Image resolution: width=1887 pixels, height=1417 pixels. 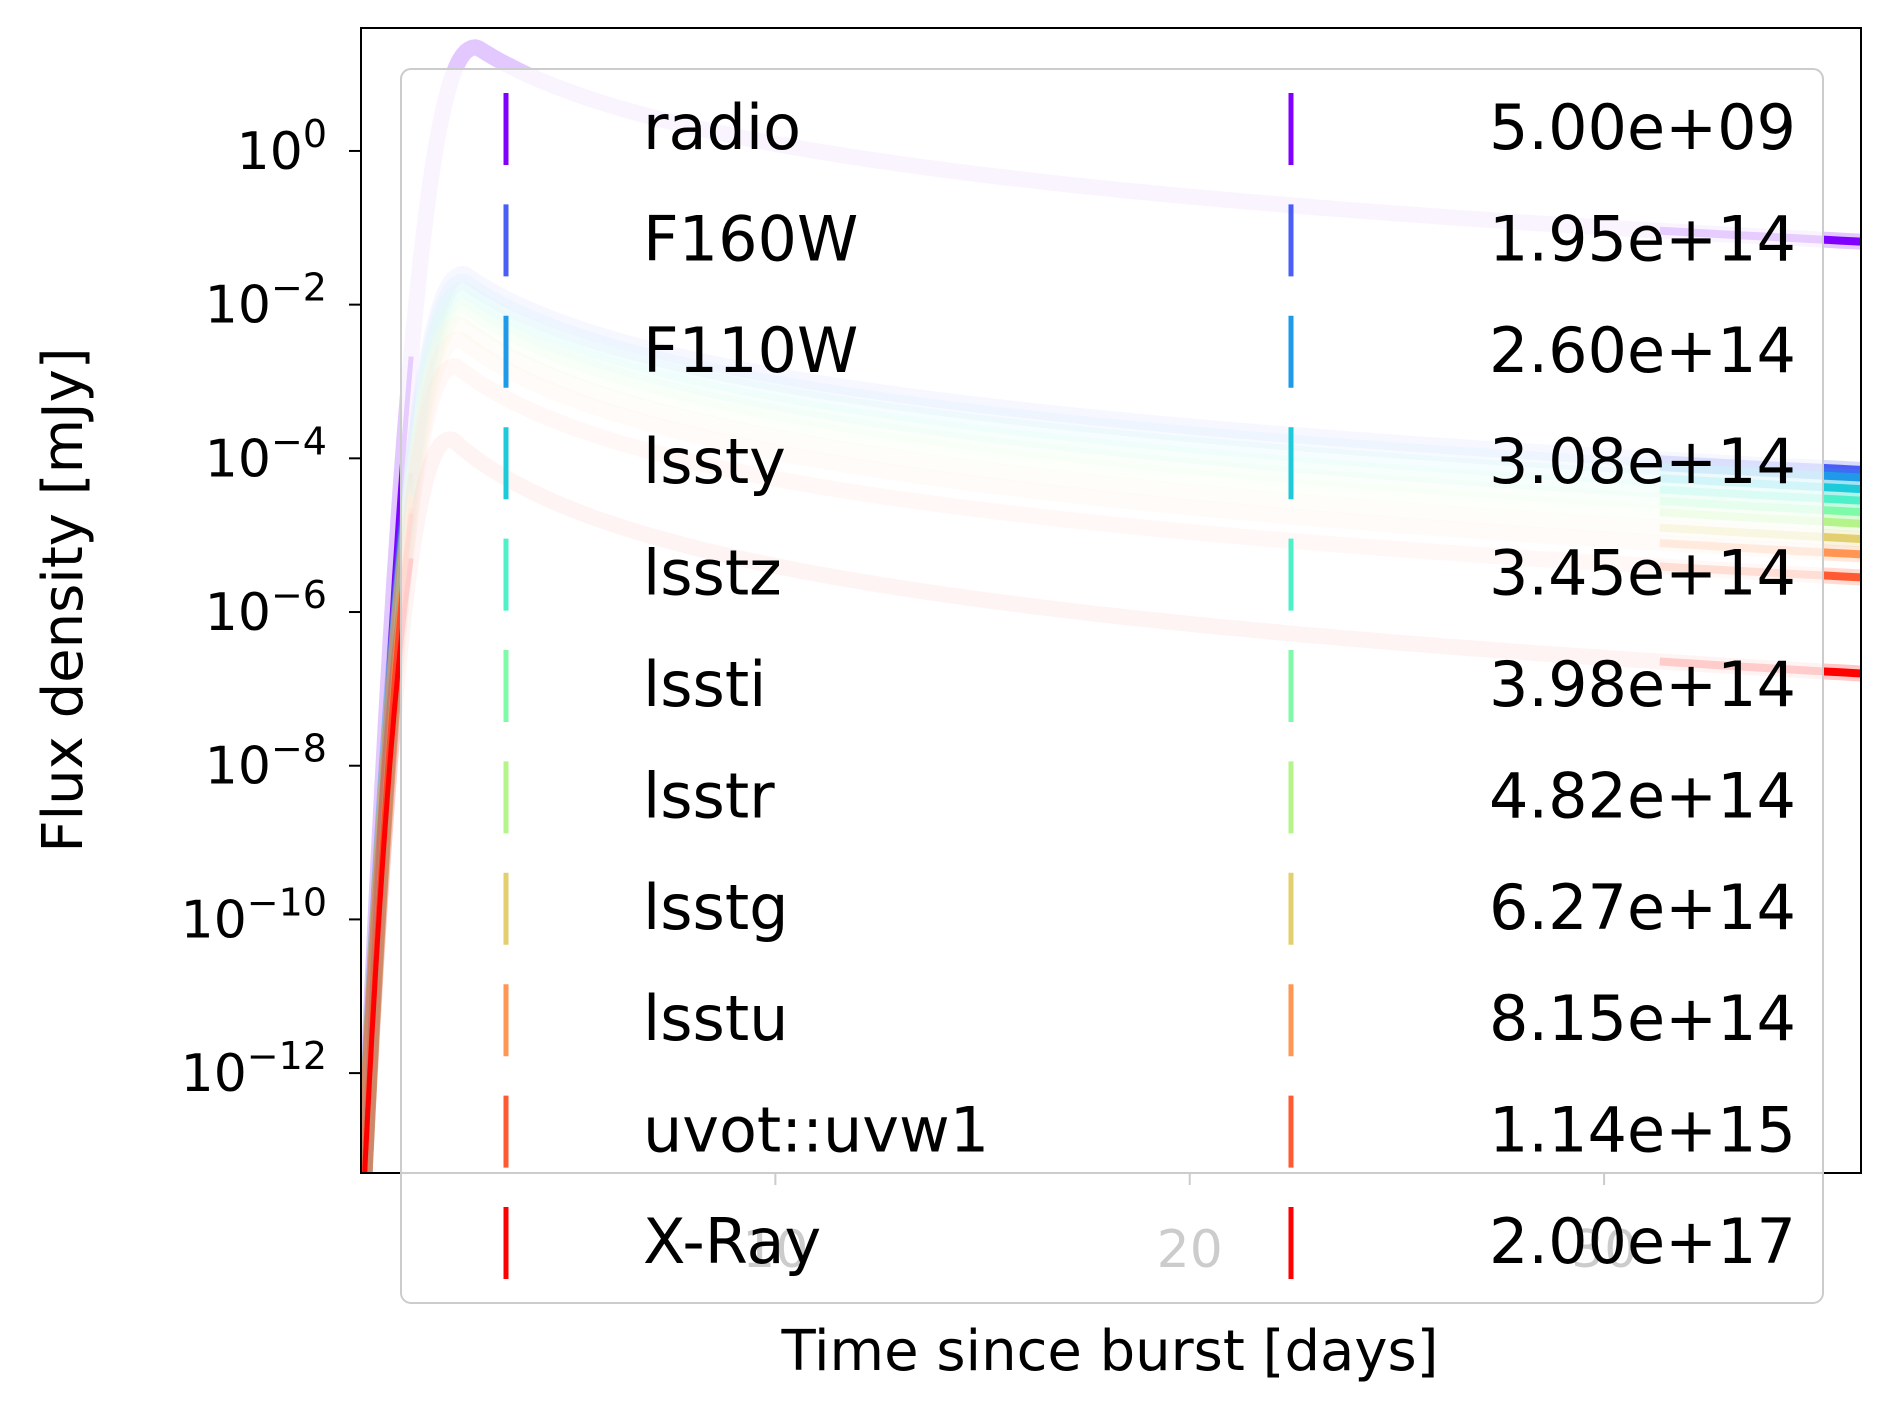 I want to click on legend-label-band: uvot::uvw1, so click(x=816, y=1130).